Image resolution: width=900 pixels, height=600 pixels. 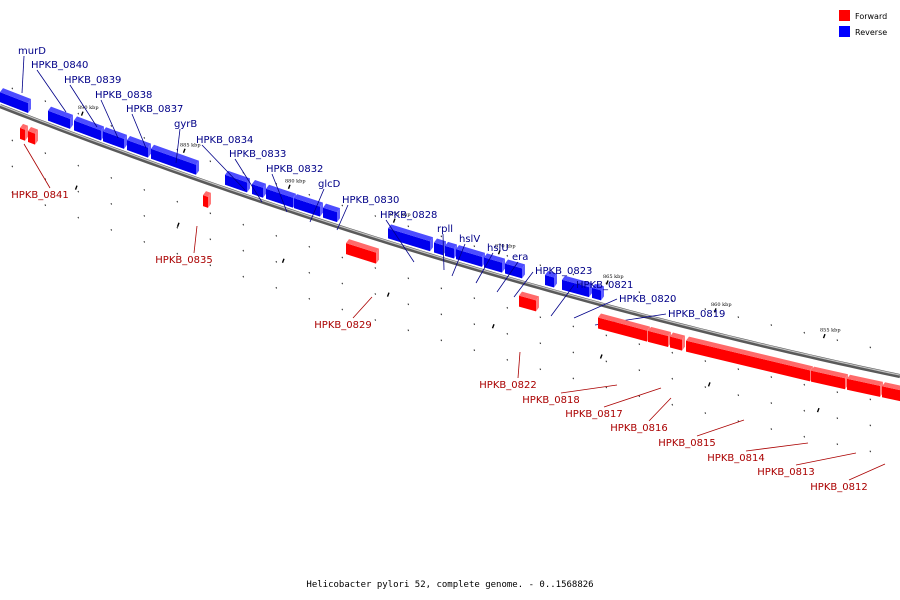 I want to click on hpkb-0838-label: HPKB_0838, so click(x=123, y=95).